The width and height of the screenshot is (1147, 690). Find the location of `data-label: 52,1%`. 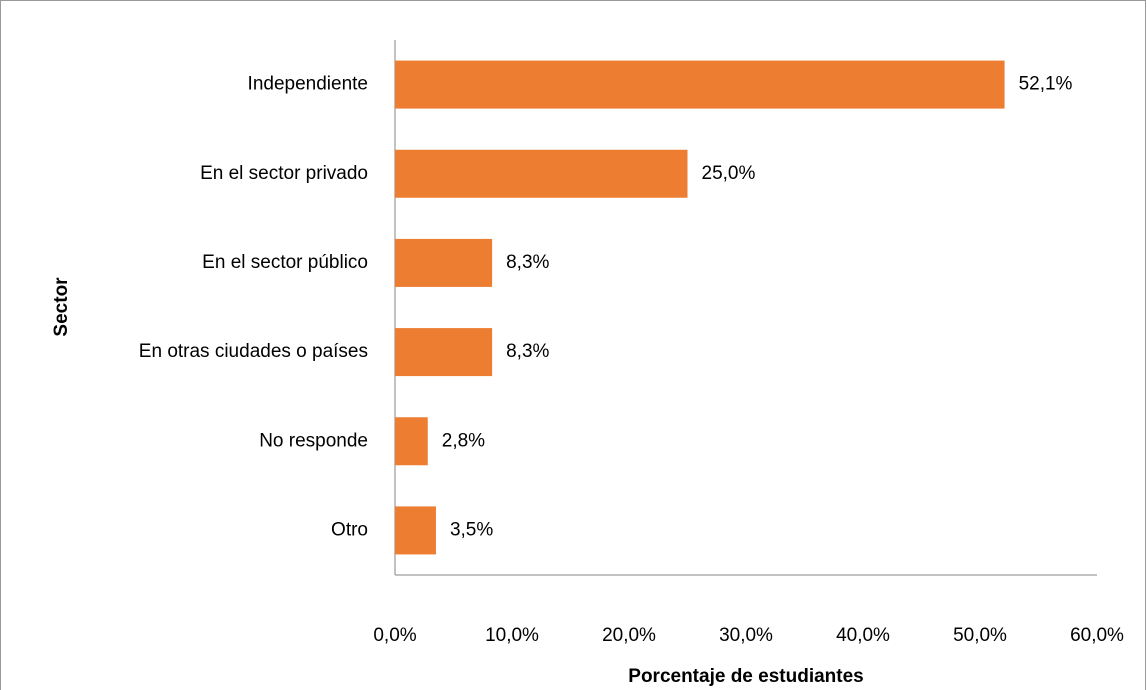

data-label: 52,1% is located at coordinates (1046, 84).